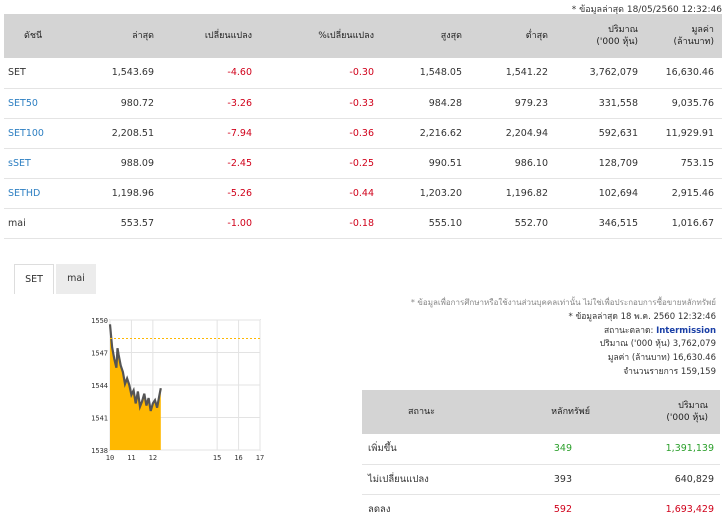 The width and height of the screenshot is (728, 524). I want to click on cell-high: 1,548.05, so click(440, 73).